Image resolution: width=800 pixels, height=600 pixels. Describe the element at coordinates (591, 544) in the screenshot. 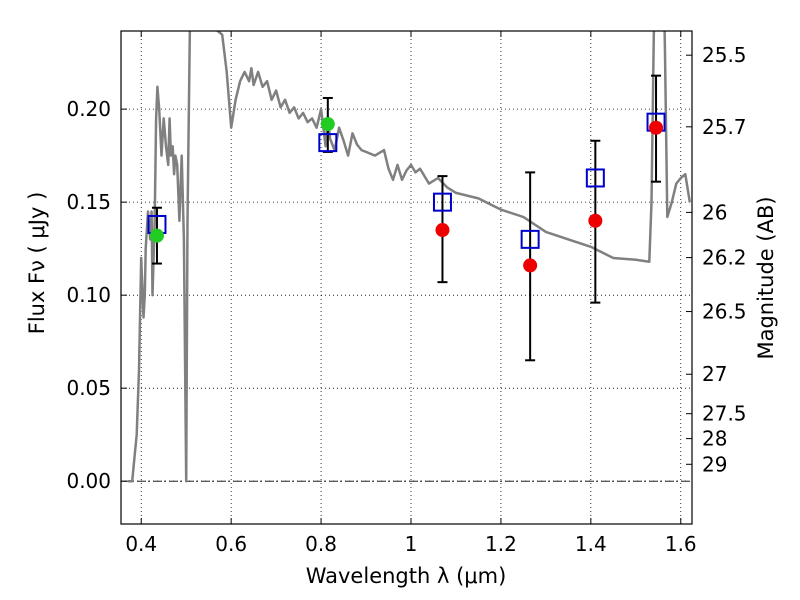

I see `x-tick-label: 1.4` at that location.